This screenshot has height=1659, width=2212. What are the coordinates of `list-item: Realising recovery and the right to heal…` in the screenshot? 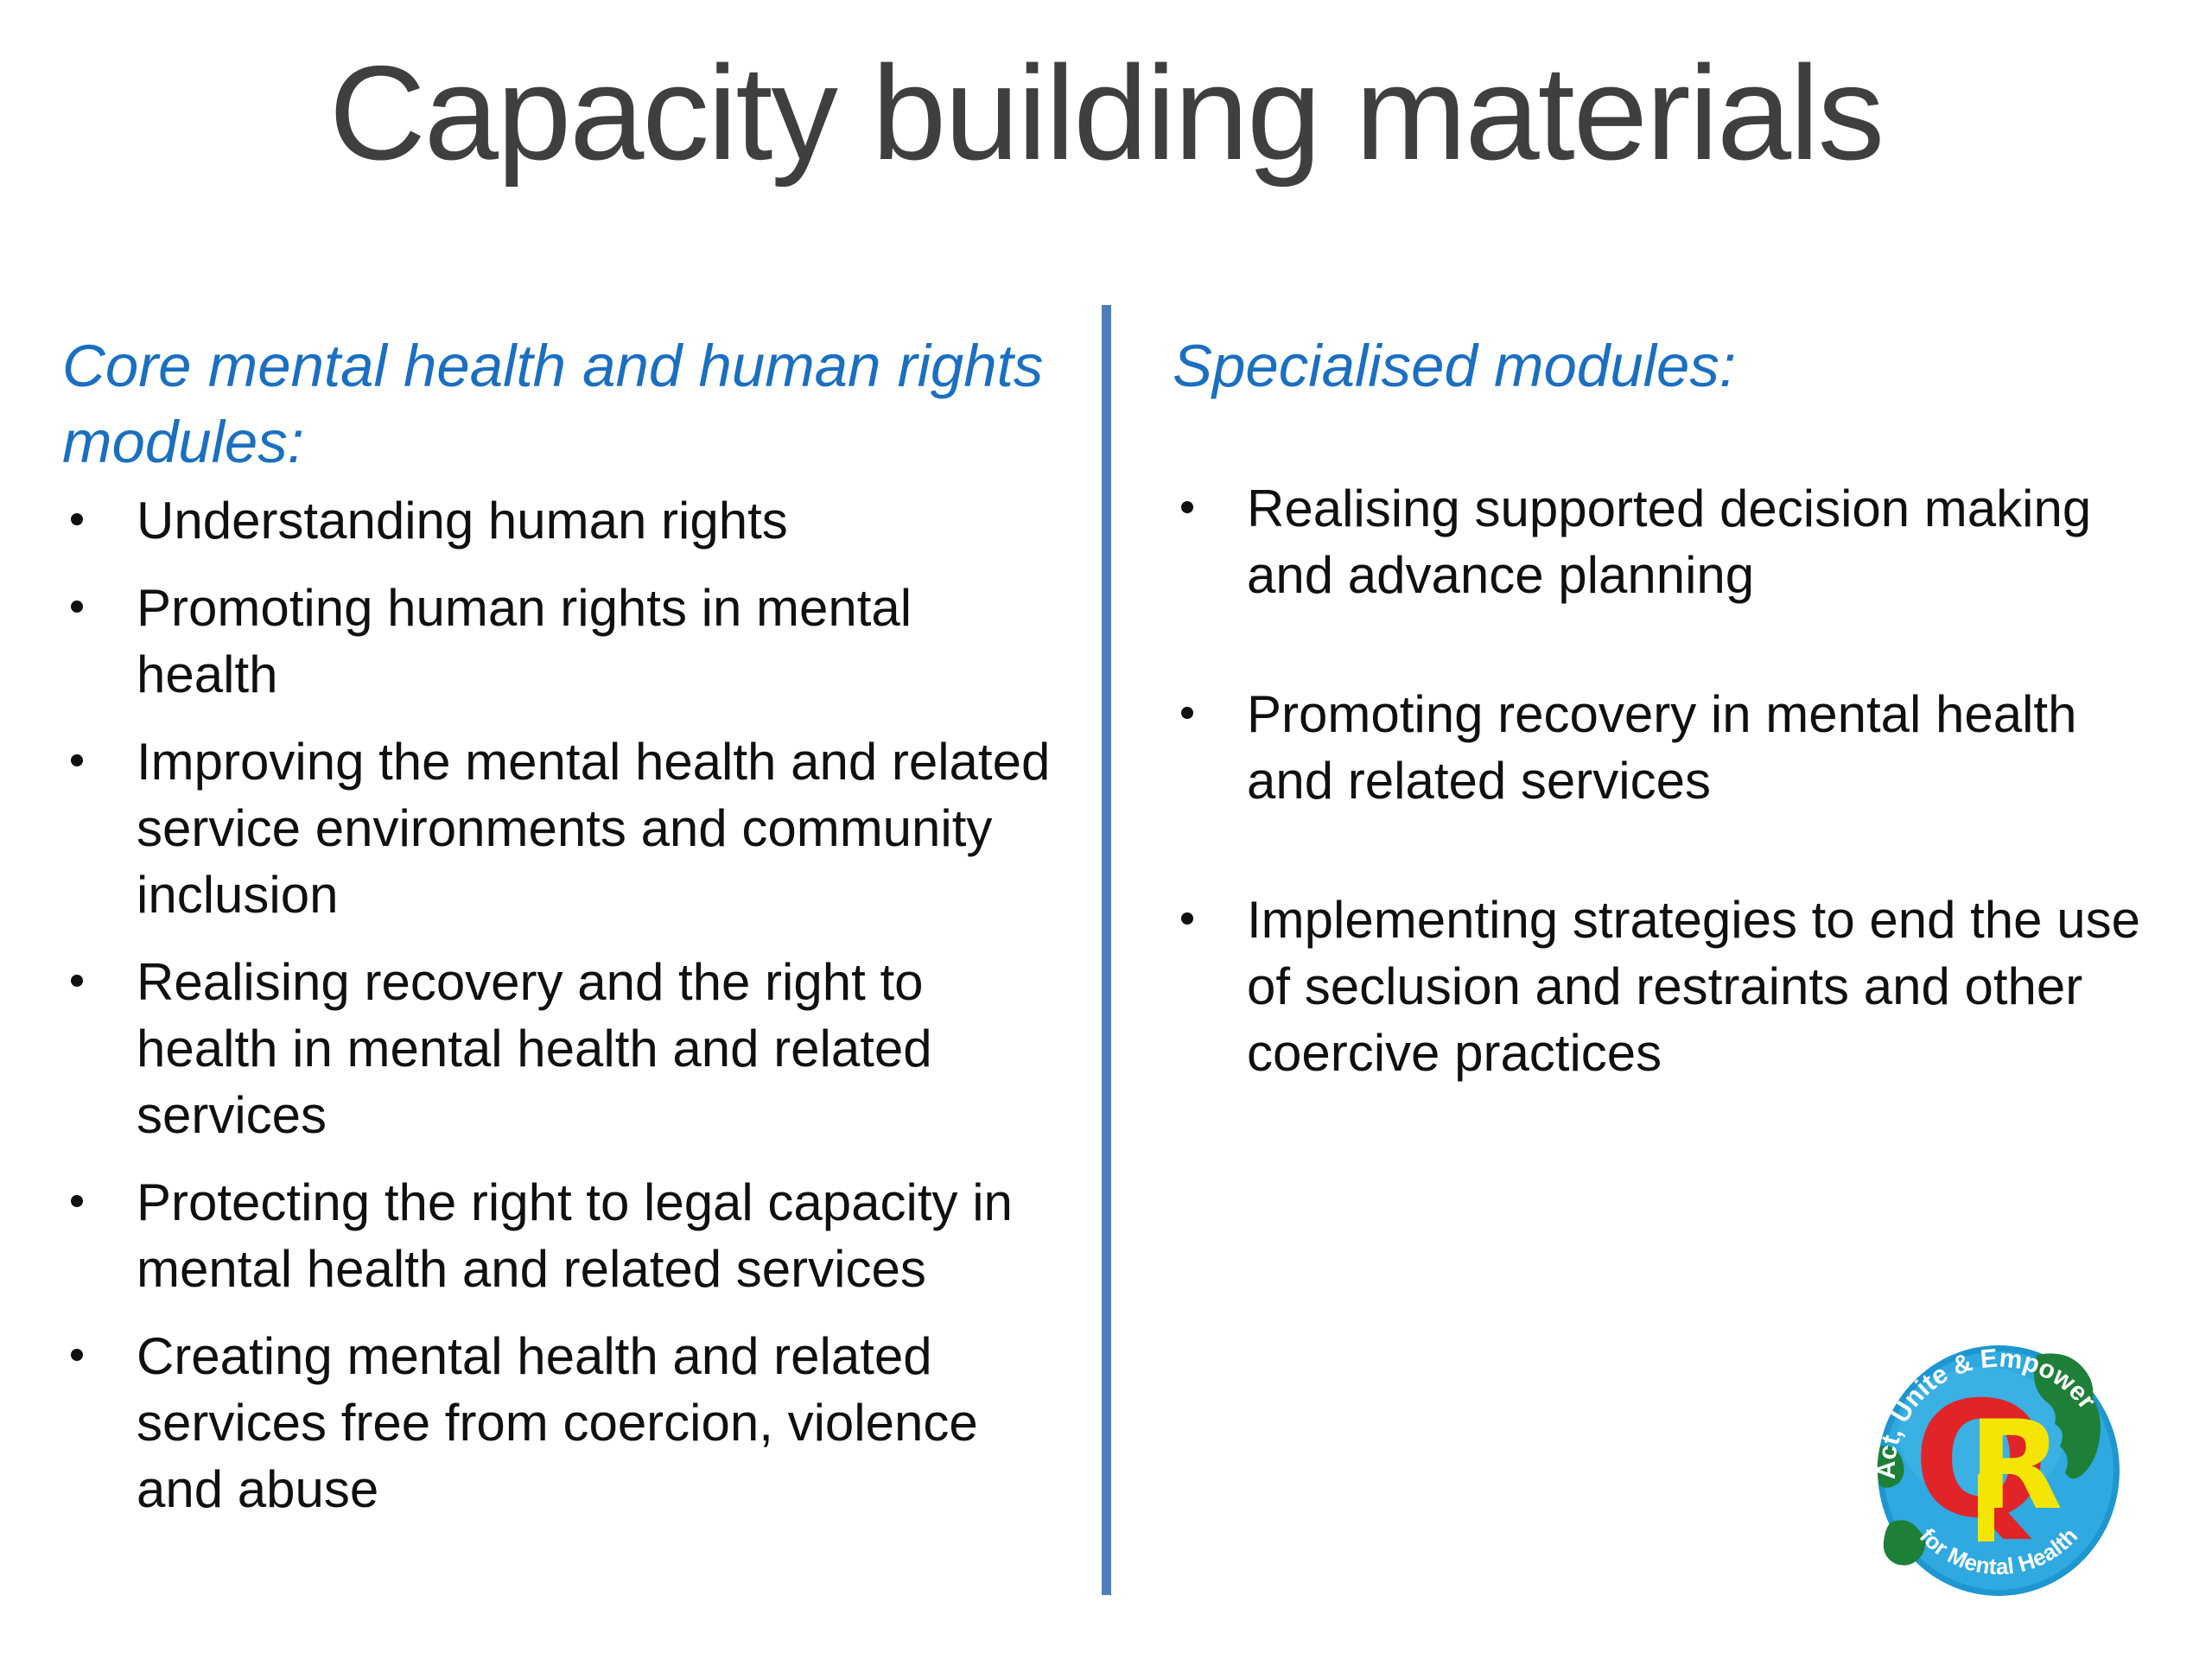 It's located at (567, 1048).